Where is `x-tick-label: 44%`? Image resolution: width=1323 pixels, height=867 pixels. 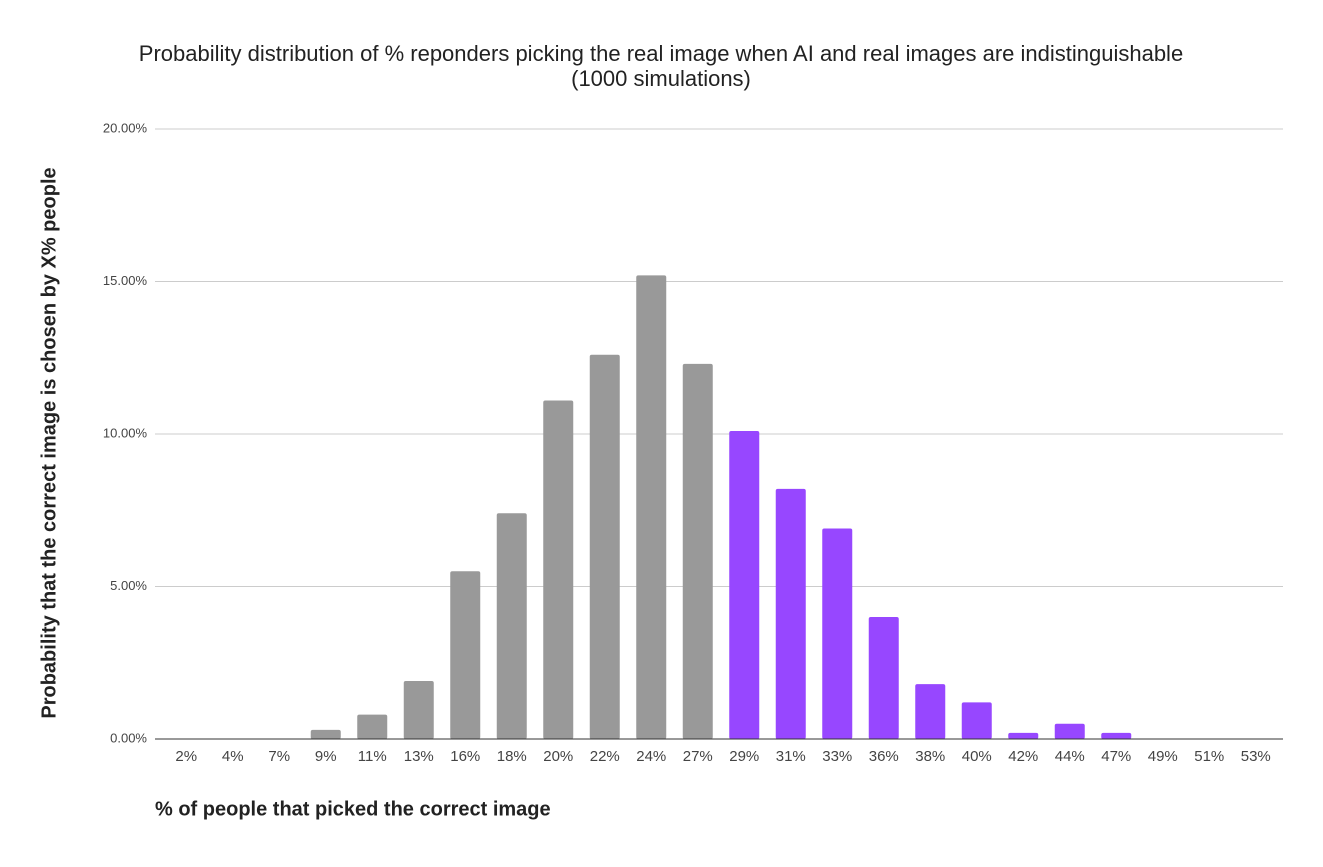 x-tick-label: 44% is located at coordinates (1070, 756).